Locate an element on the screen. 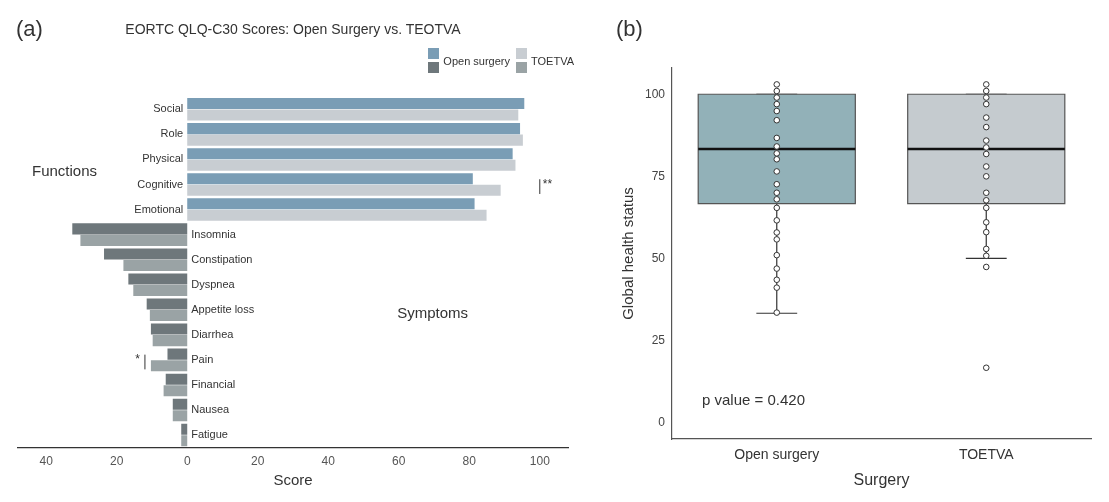 This screenshot has height=502, width=1109. y-tick-label: Pain is located at coordinates (202, 358).